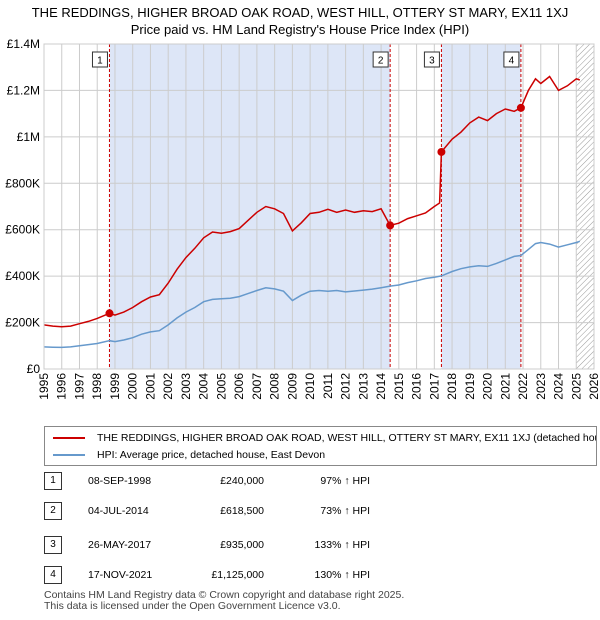 Image resolution: width=600 pixels, height=620 pixels. Describe the element at coordinates (204, 386) in the screenshot. I see `x-tick-label: 2004` at that location.